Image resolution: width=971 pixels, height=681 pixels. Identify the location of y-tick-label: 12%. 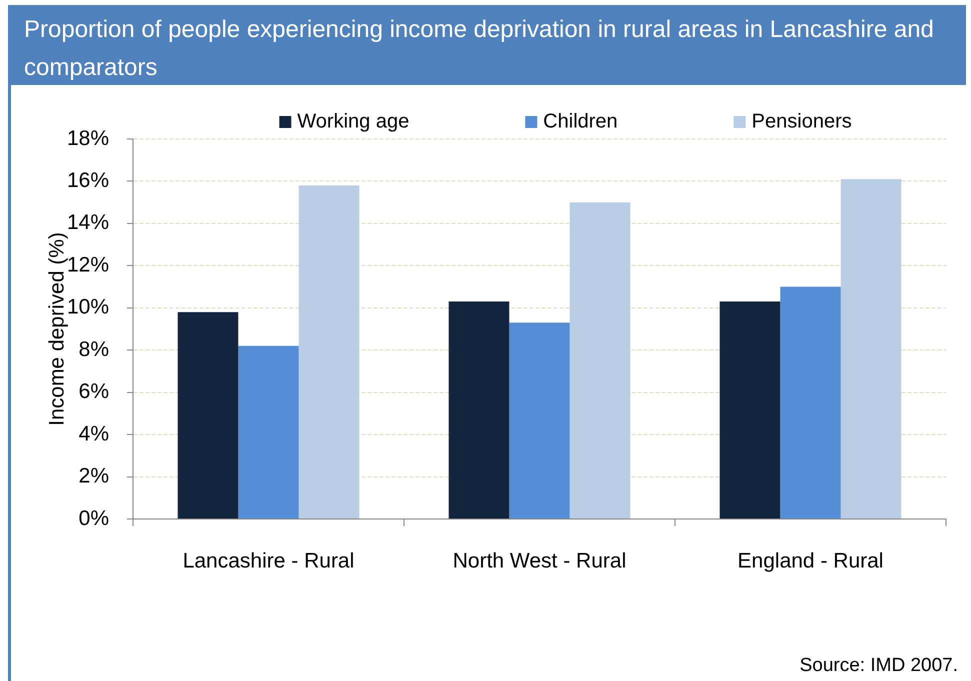
(87, 264).